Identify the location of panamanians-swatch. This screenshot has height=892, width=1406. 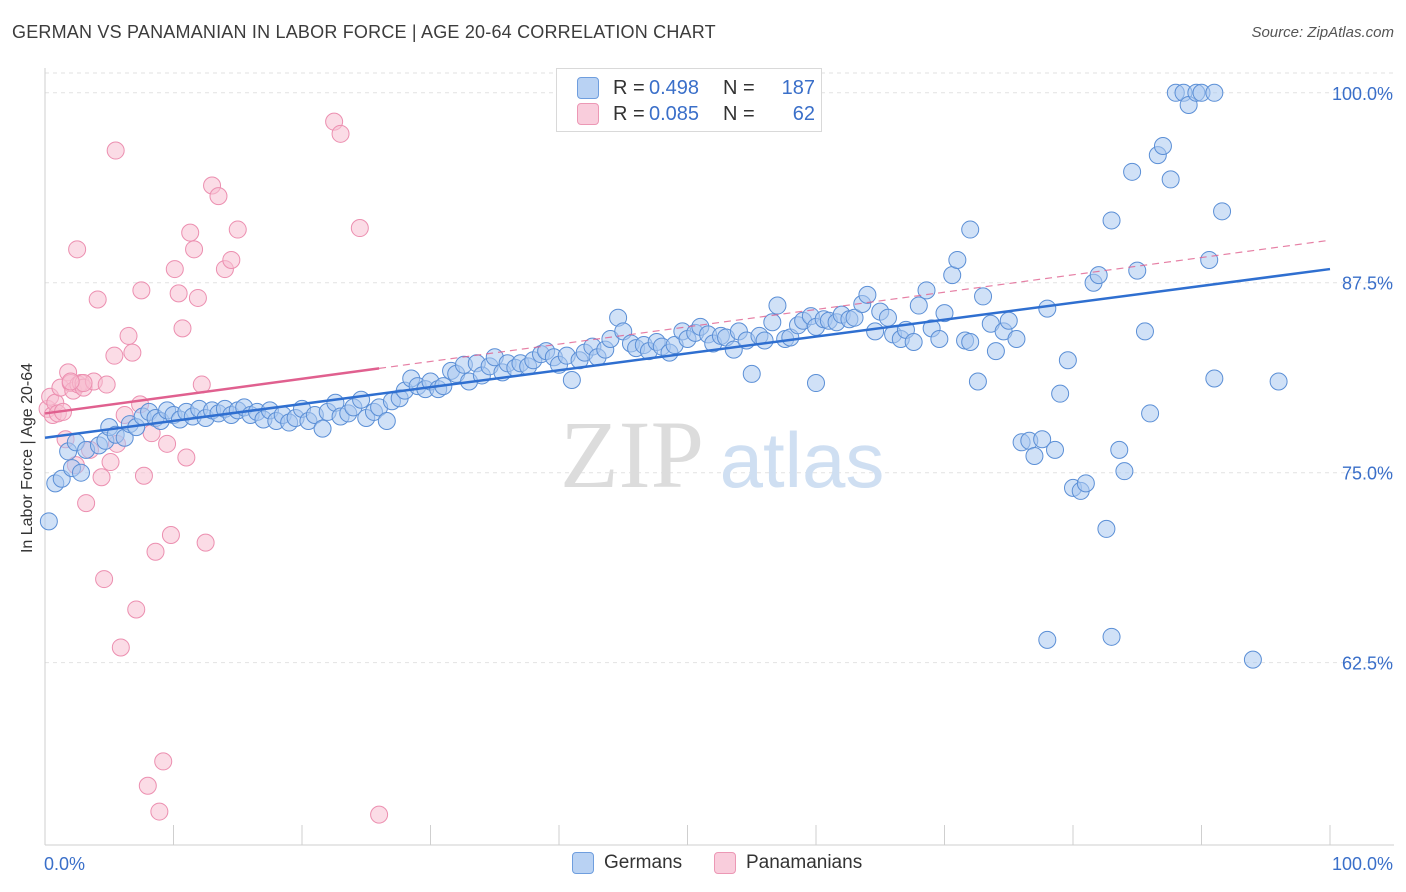
(588, 114).